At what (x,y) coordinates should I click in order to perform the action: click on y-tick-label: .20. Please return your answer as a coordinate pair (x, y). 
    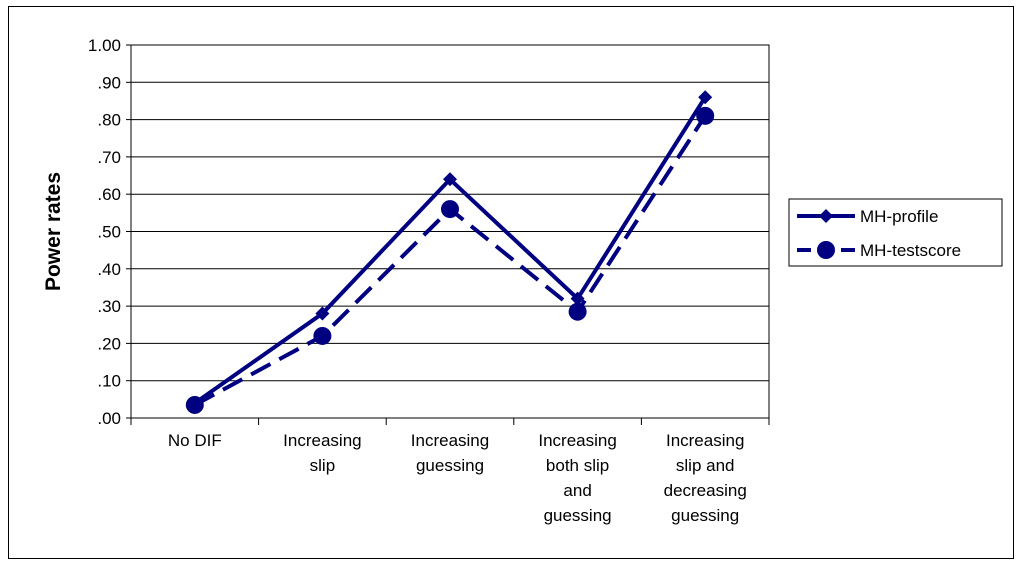
    Looking at the image, I should click on (109, 343).